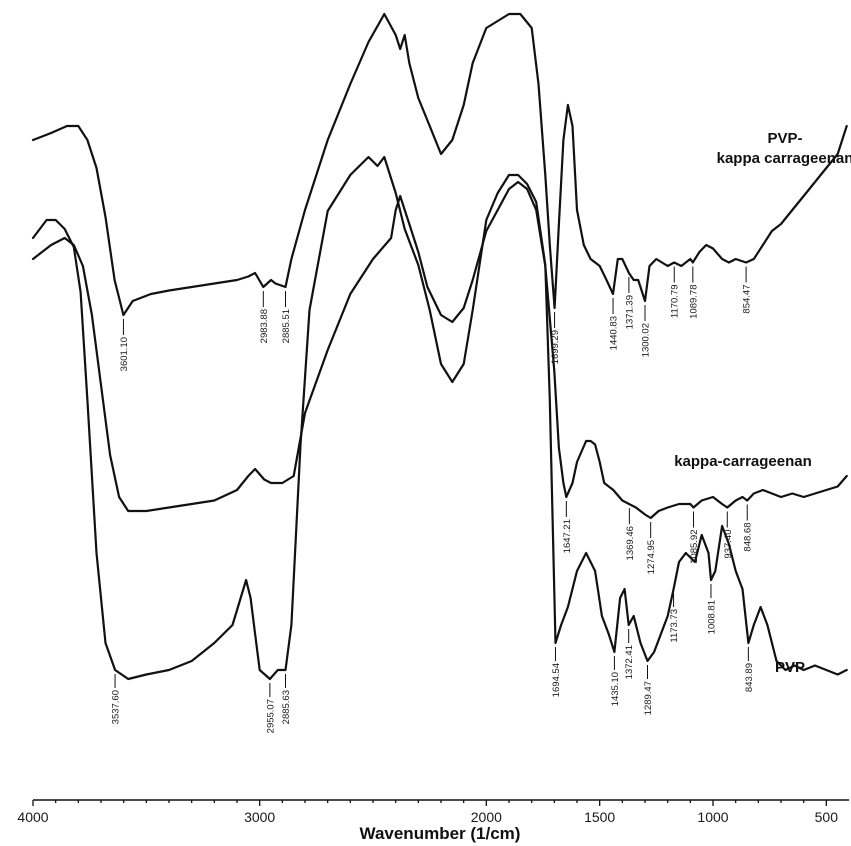 This screenshot has width=851, height=846. What do you see at coordinates (747, 299) in the screenshot?
I see `peak-label-0-9: 854.47` at bounding box center [747, 299].